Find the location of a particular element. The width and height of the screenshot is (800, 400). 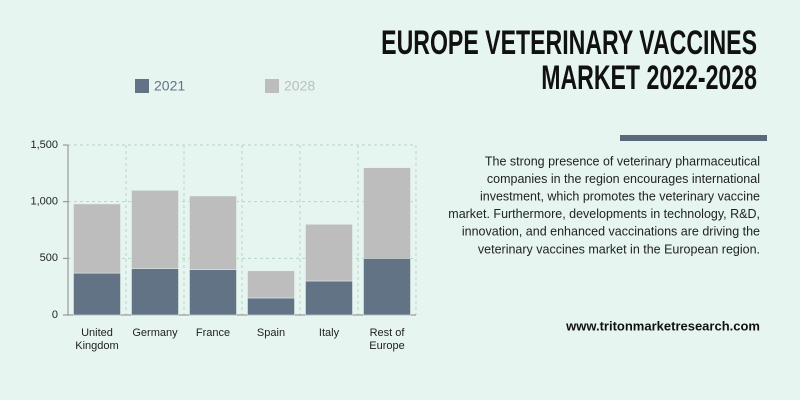

y-tick-label: 0 is located at coordinates (55, 315).